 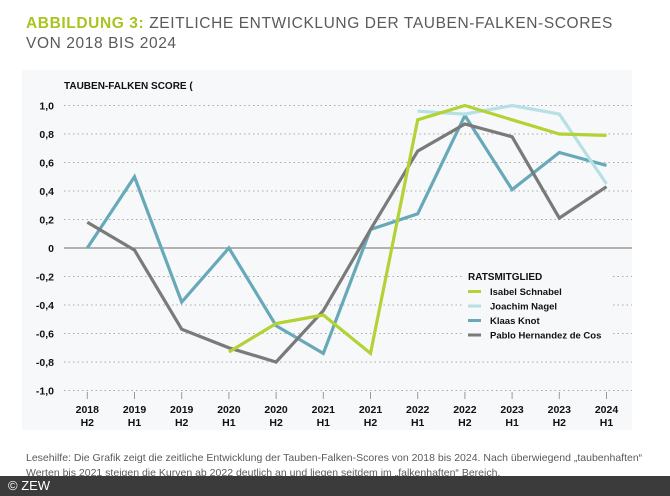 What do you see at coordinates (45, 278) in the screenshot?
I see `y-tick-label: -0,2` at bounding box center [45, 278].